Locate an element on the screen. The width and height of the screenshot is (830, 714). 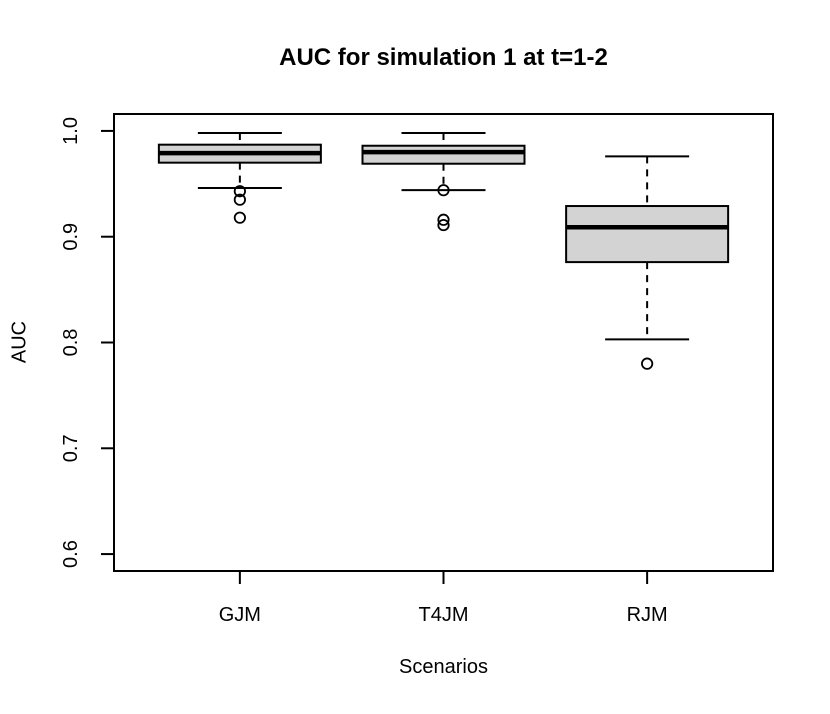
y-axis-label: AUC is located at coordinates (19, 342).